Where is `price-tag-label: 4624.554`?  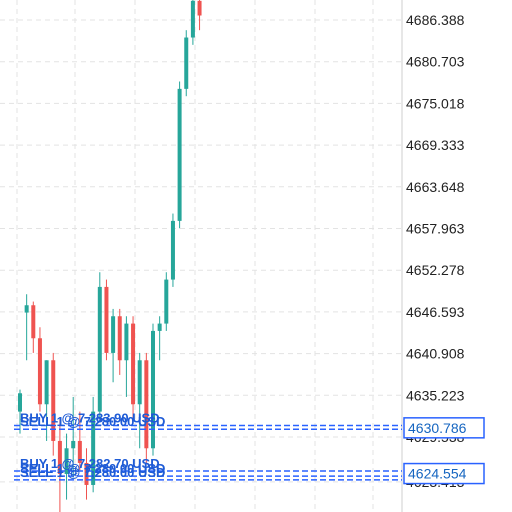
price-tag-label: 4624.554 is located at coordinates (437, 474).